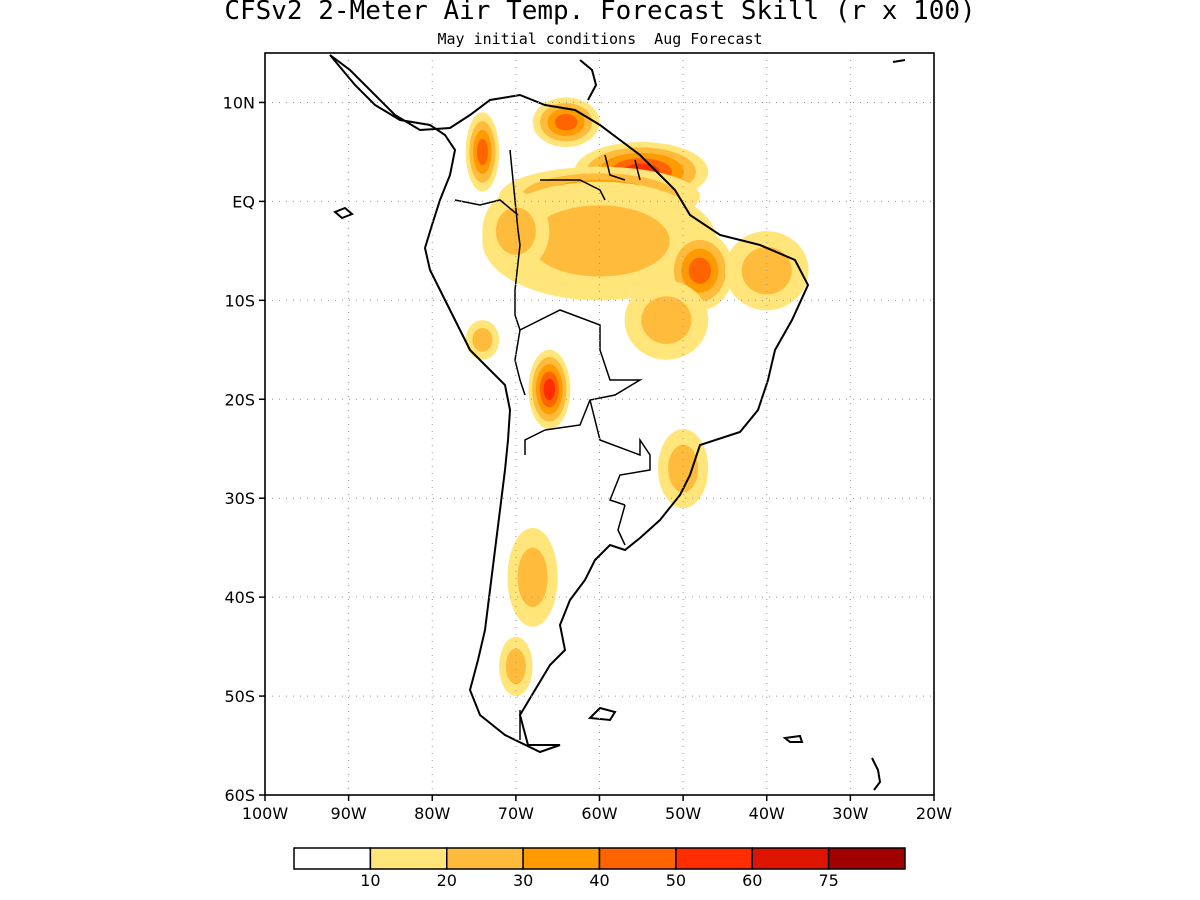  Describe the element at coordinates (239, 498) in the screenshot. I see `lat-tick-label: 30S` at that location.